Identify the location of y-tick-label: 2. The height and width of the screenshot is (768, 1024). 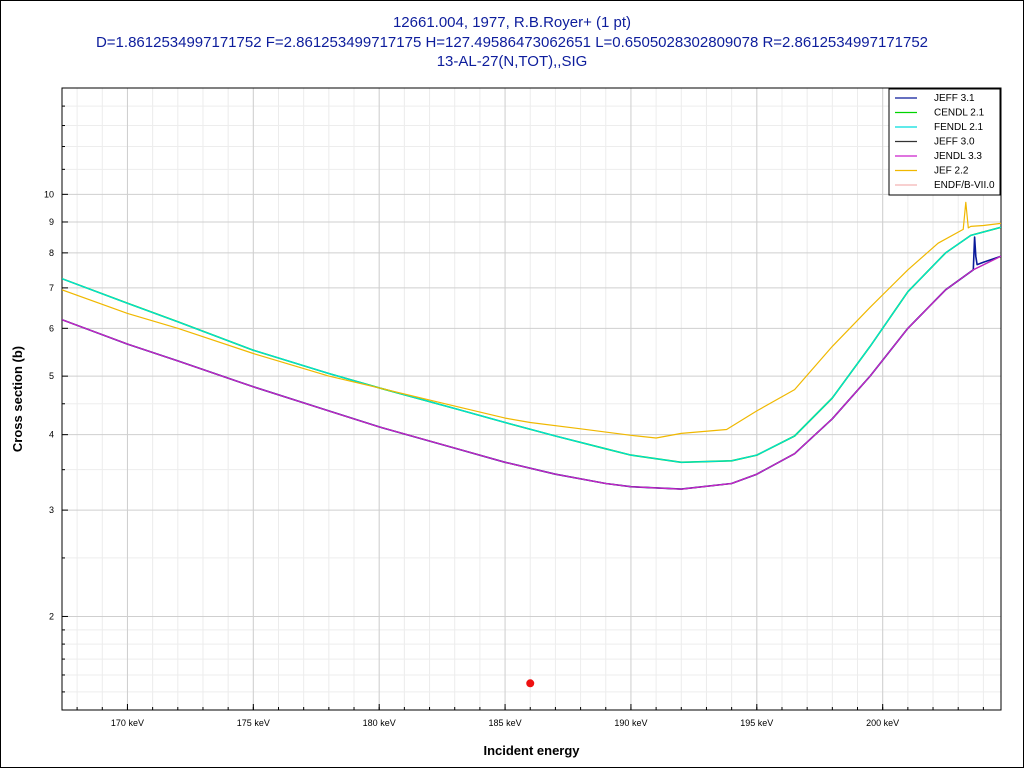
(51, 616).